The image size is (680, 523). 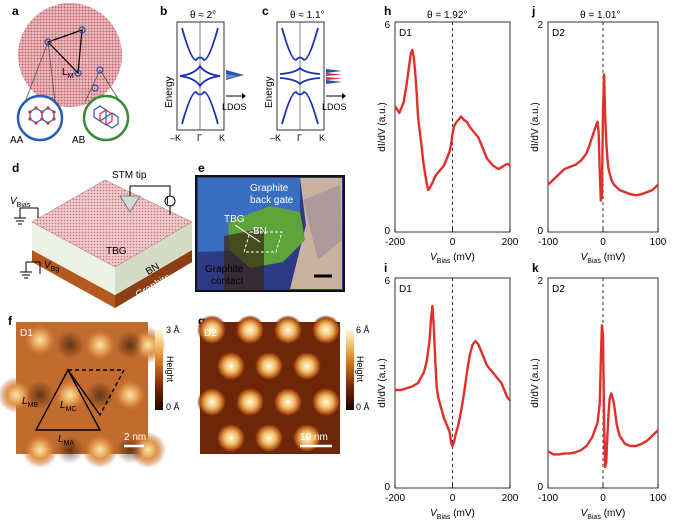 I want to click on panel-b-ldos: LDOS, so click(x=234, y=107).